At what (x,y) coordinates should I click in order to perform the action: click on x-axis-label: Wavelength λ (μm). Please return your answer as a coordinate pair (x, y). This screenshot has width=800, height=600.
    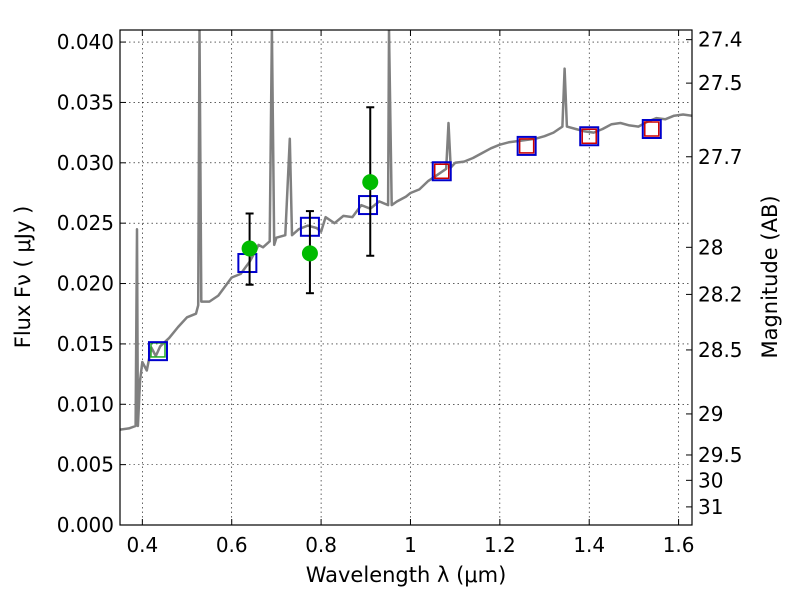
    Looking at the image, I should click on (406, 575).